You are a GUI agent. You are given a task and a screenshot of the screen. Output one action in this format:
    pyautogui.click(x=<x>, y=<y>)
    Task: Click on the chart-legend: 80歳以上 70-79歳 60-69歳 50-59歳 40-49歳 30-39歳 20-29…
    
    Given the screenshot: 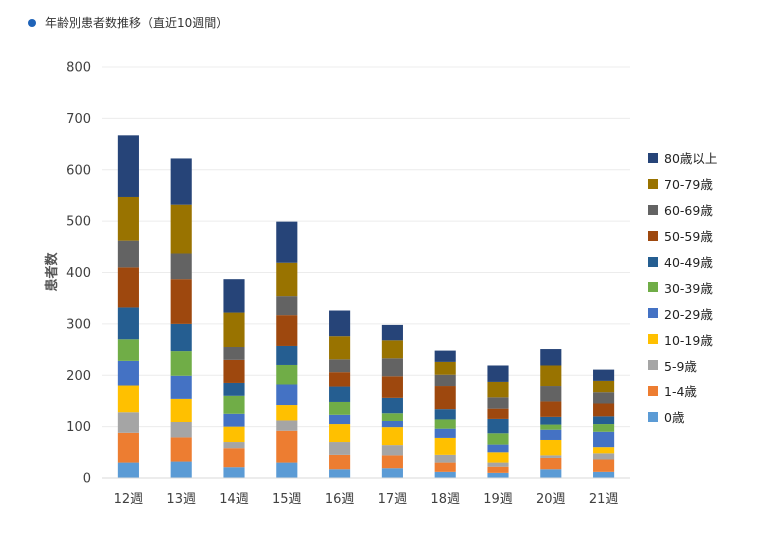 What is the action you would take?
    pyautogui.click(x=682, y=287)
    